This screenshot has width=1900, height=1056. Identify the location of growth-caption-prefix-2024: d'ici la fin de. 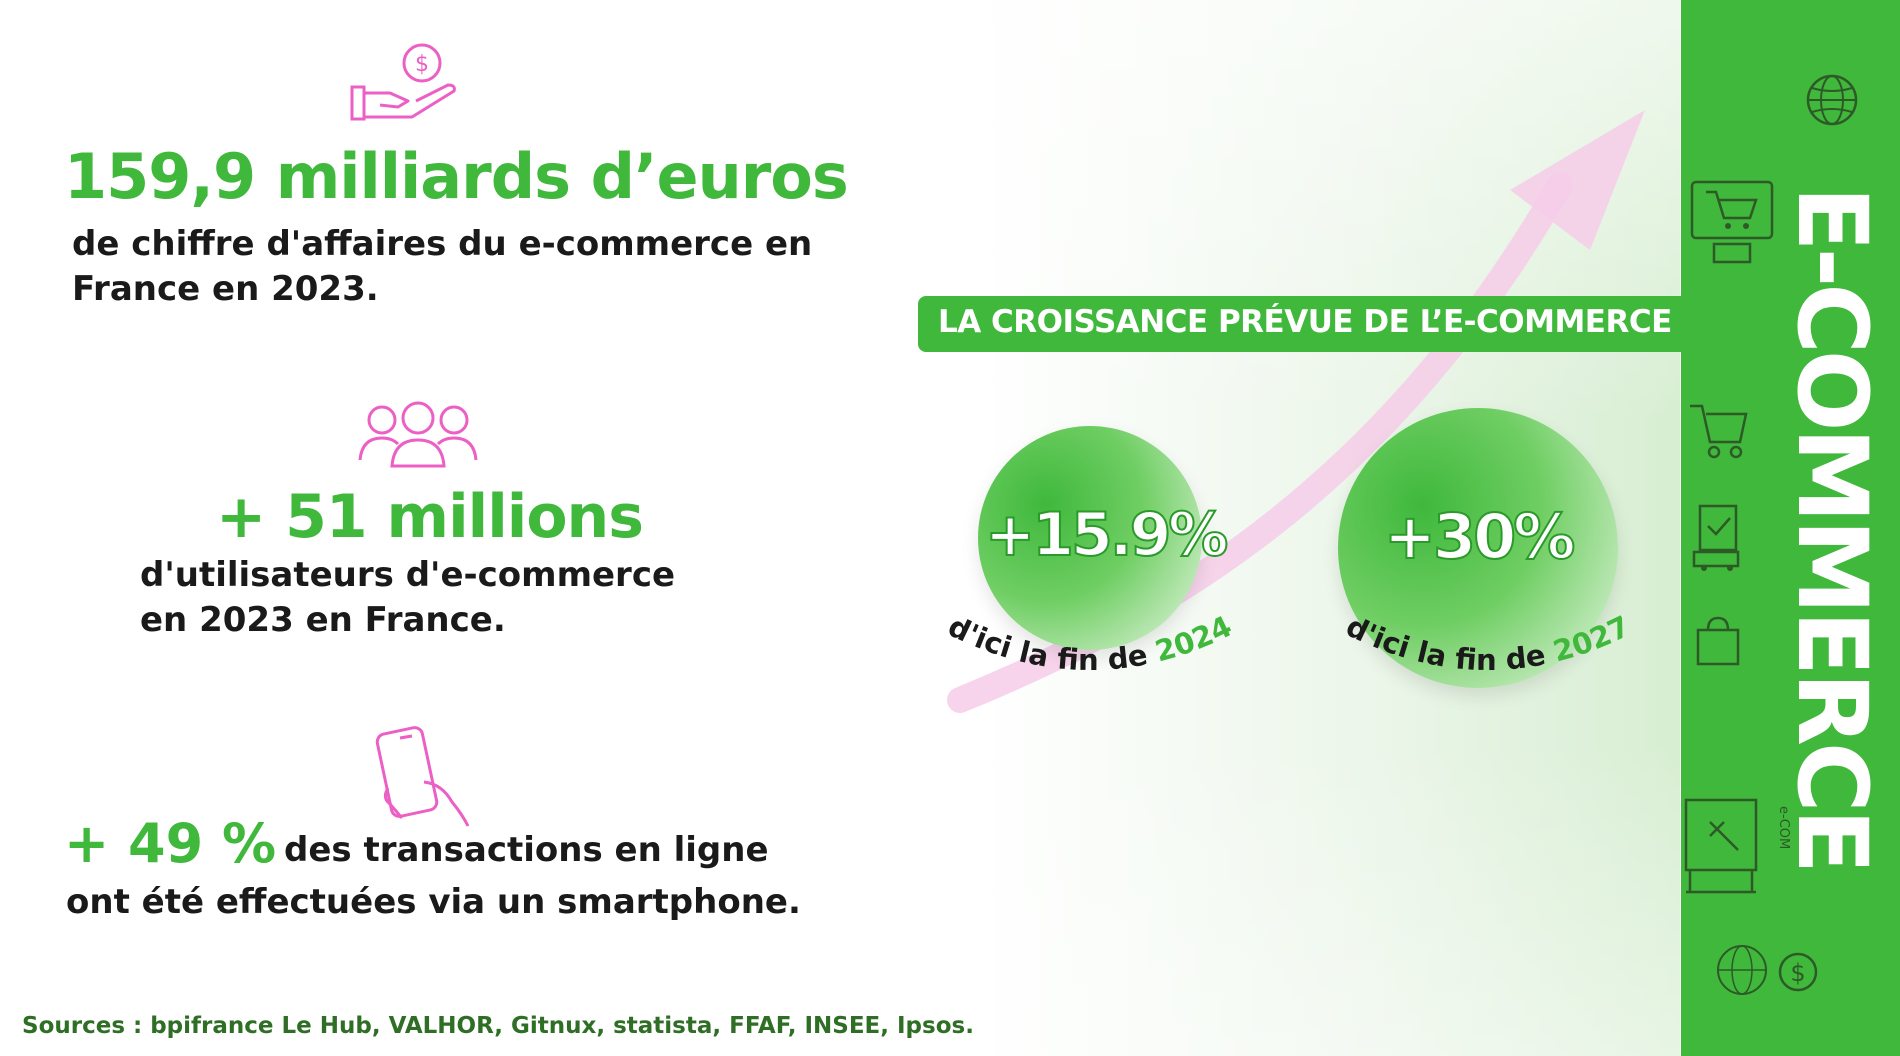
(1051, 643).